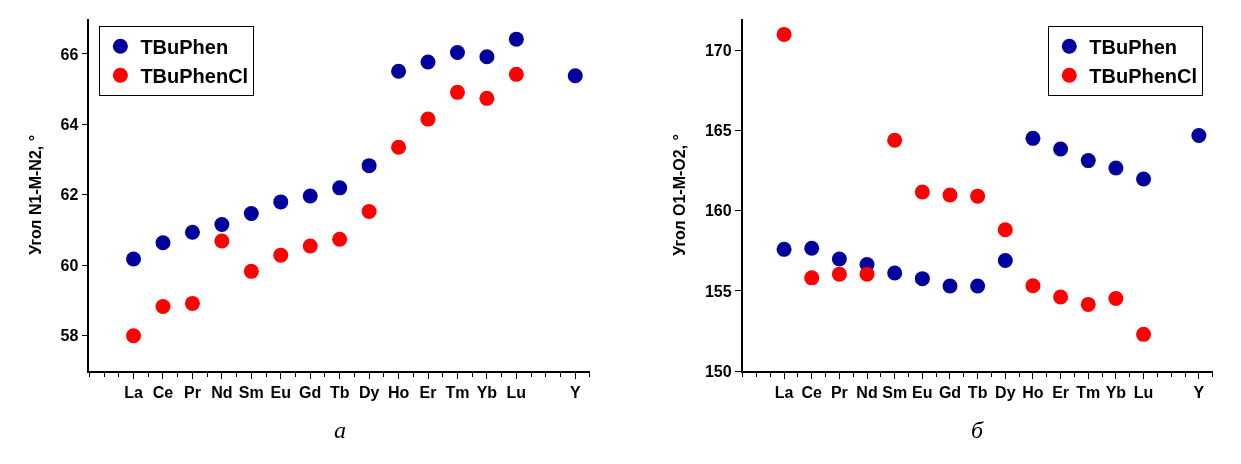 This screenshot has width=1241, height=464. What do you see at coordinates (977, 430) in the screenshot?
I see `text: б` at bounding box center [977, 430].